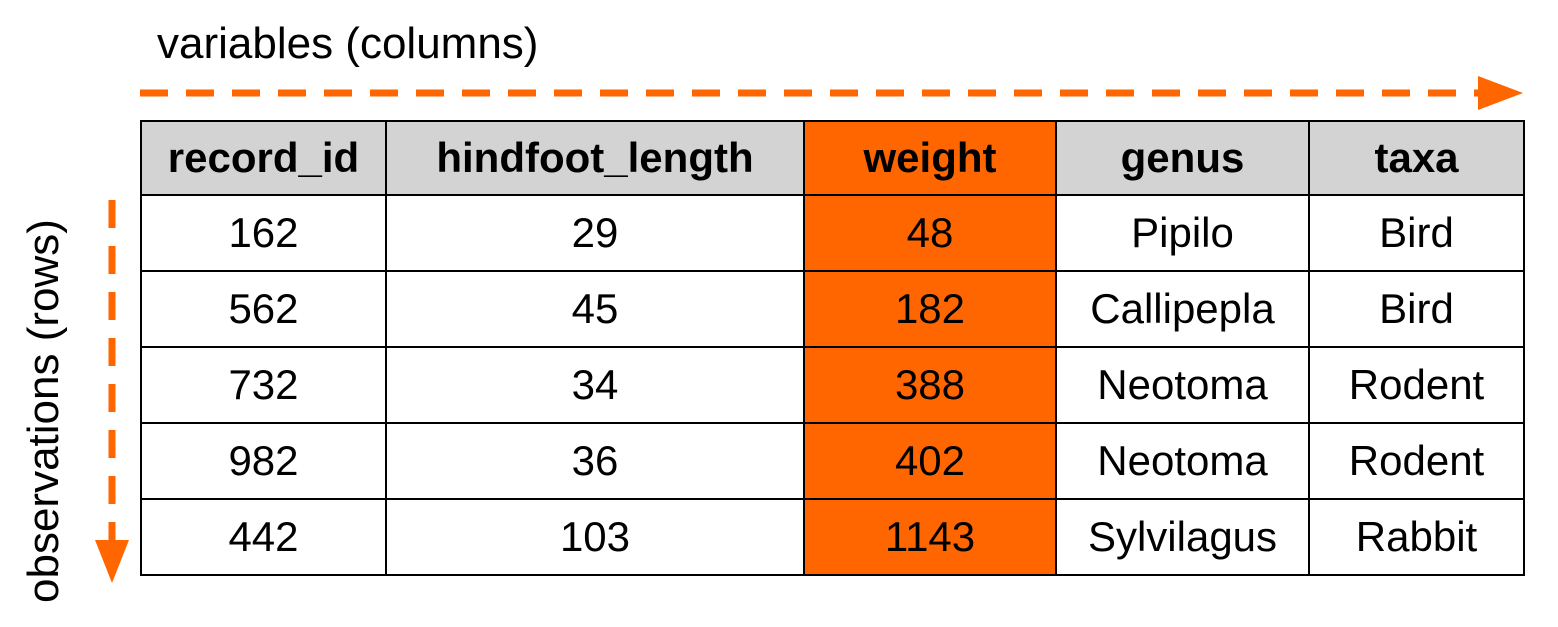  What do you see at coordinates (930, 461) in the screenshot?
I see `cell-weight: 402` at bounding box center [930, 461].